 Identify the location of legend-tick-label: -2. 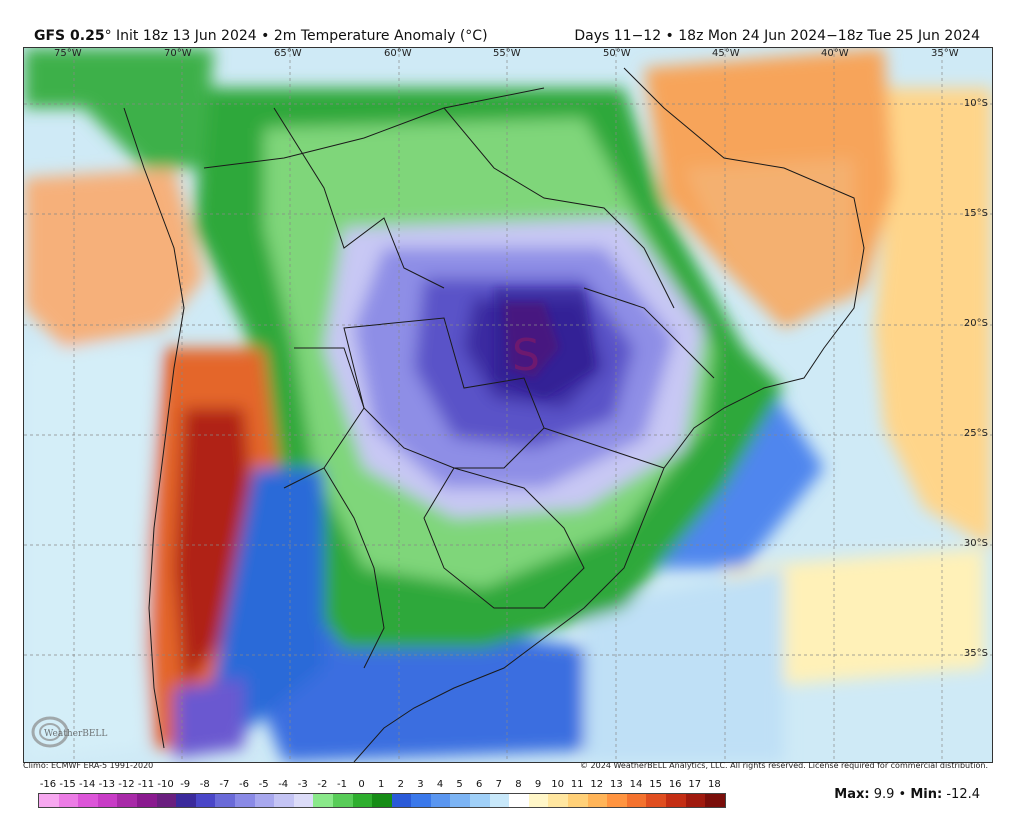
(322, 784).